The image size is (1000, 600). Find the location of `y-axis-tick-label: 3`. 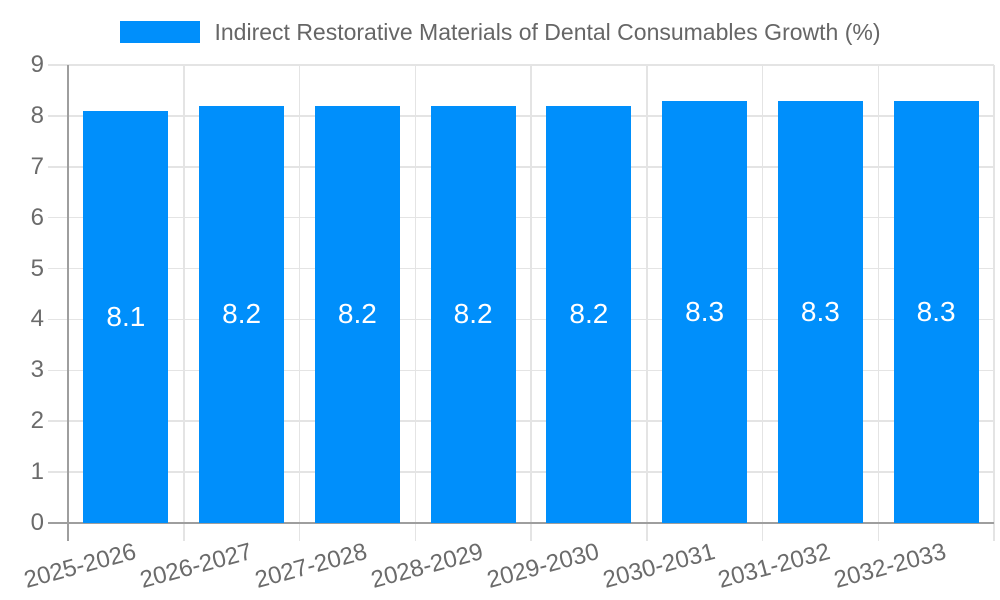

y-axis-tick-label: 3 is located at coordinates (37, 370).